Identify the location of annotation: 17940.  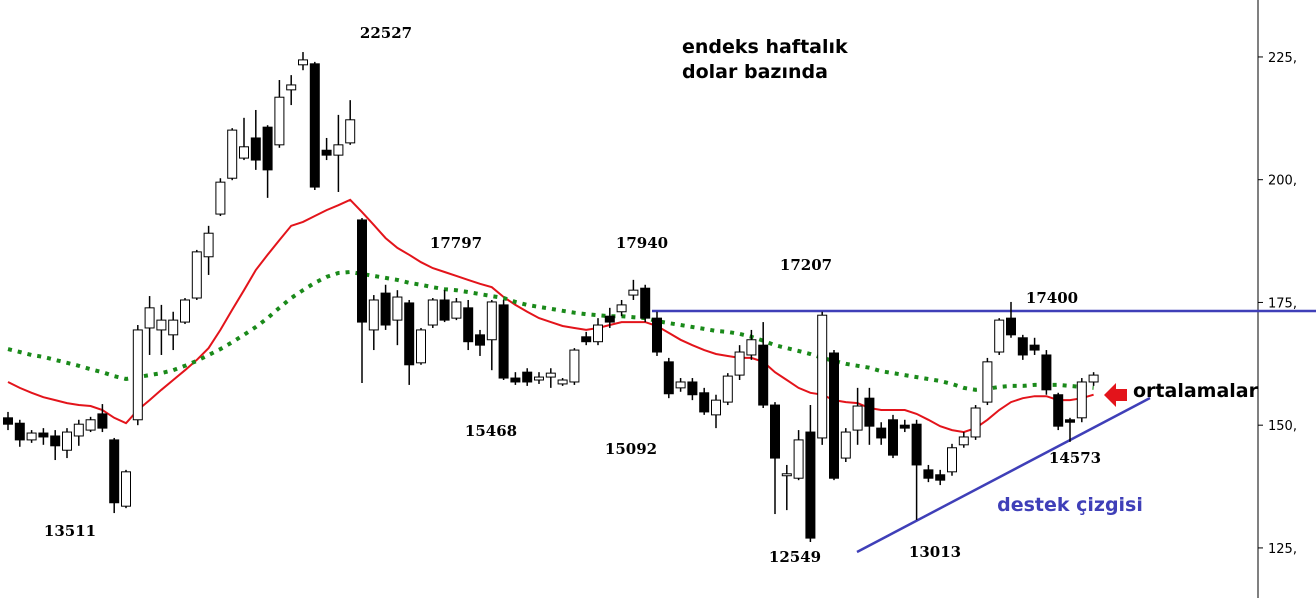
(642, 243).